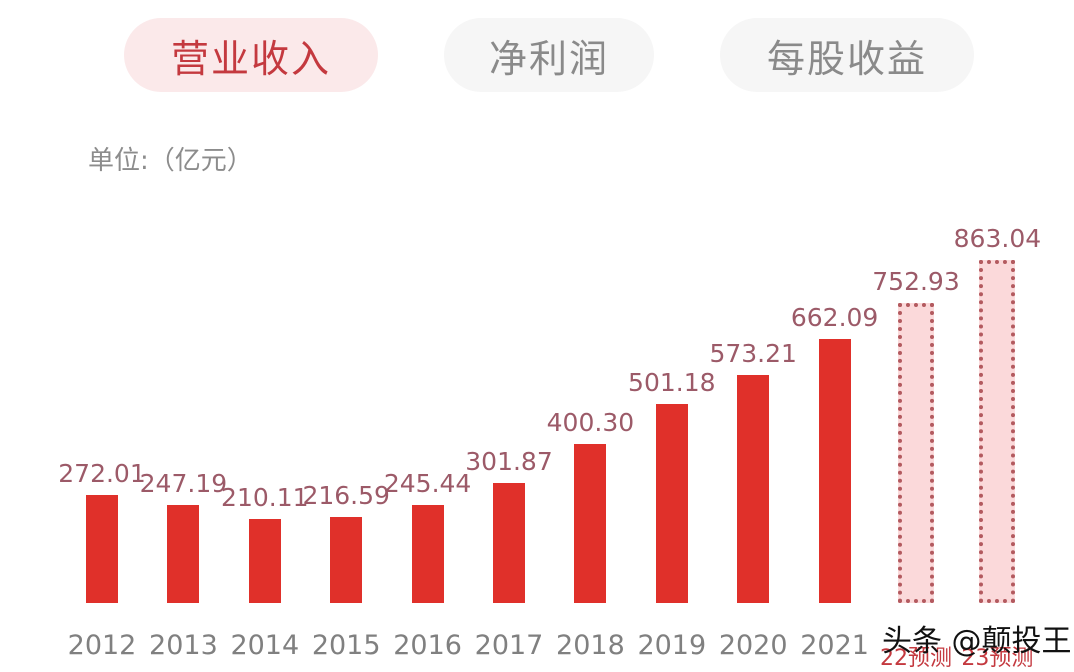  What do you see at coordinates (997, 658) in the screenshot?
I see `x-axis-label: 23预测` at bounding box center [997, 658].